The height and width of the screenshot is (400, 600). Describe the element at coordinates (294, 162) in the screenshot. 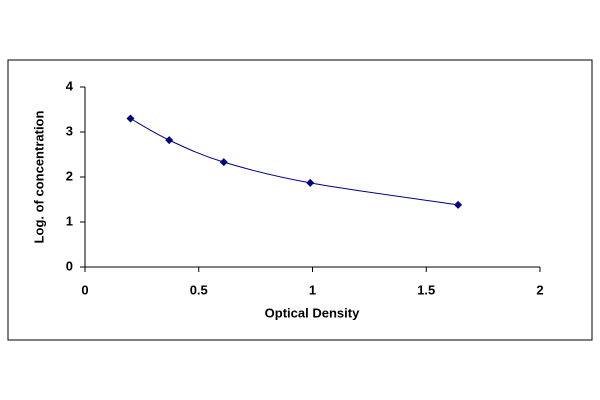

I see `fit-curve` at that location.